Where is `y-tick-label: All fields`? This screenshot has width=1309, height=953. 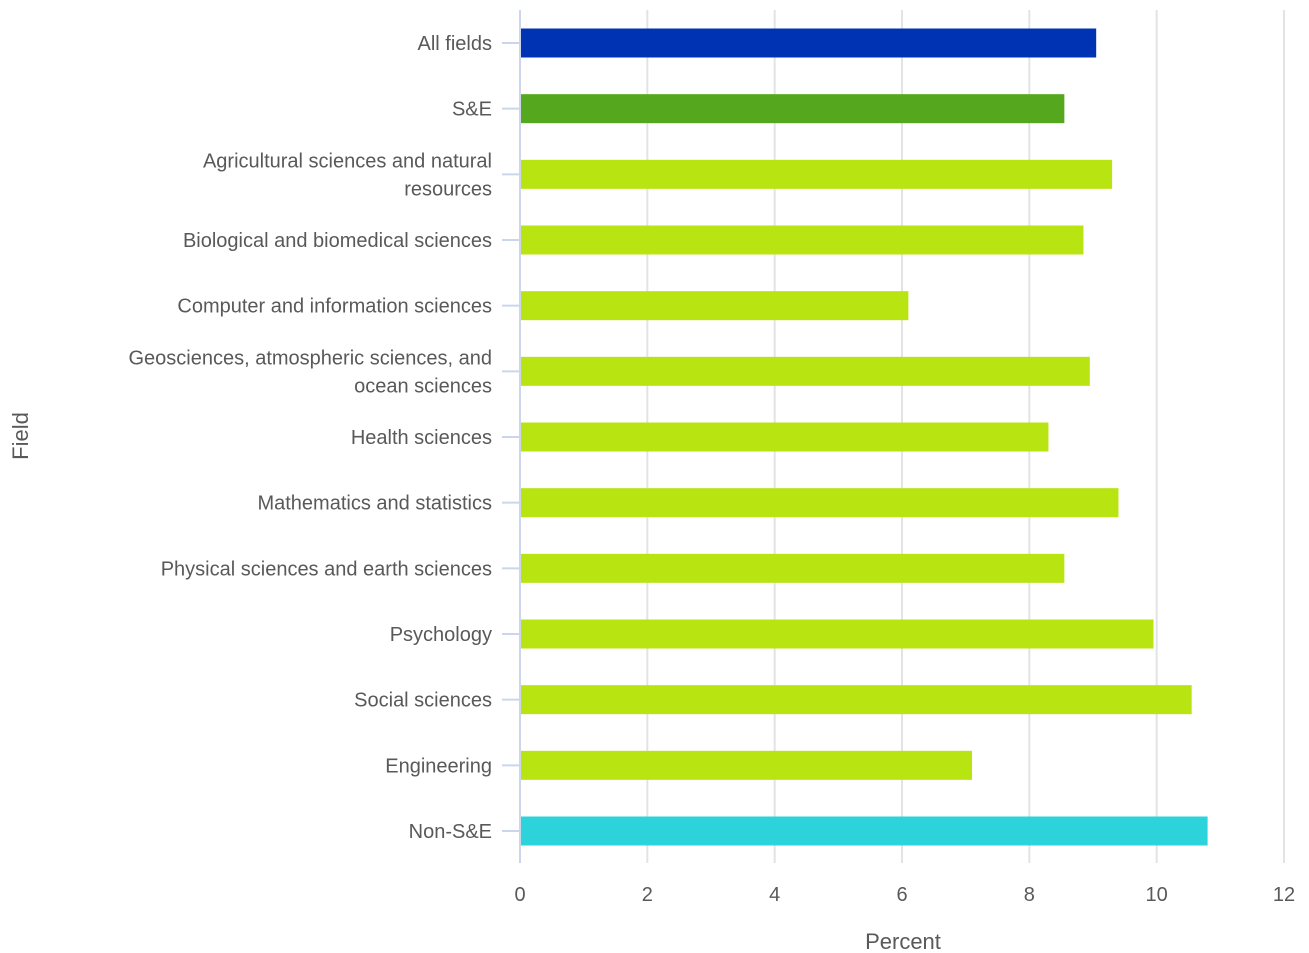 y-tick-label: All fields is located at coordinates (455, 44).